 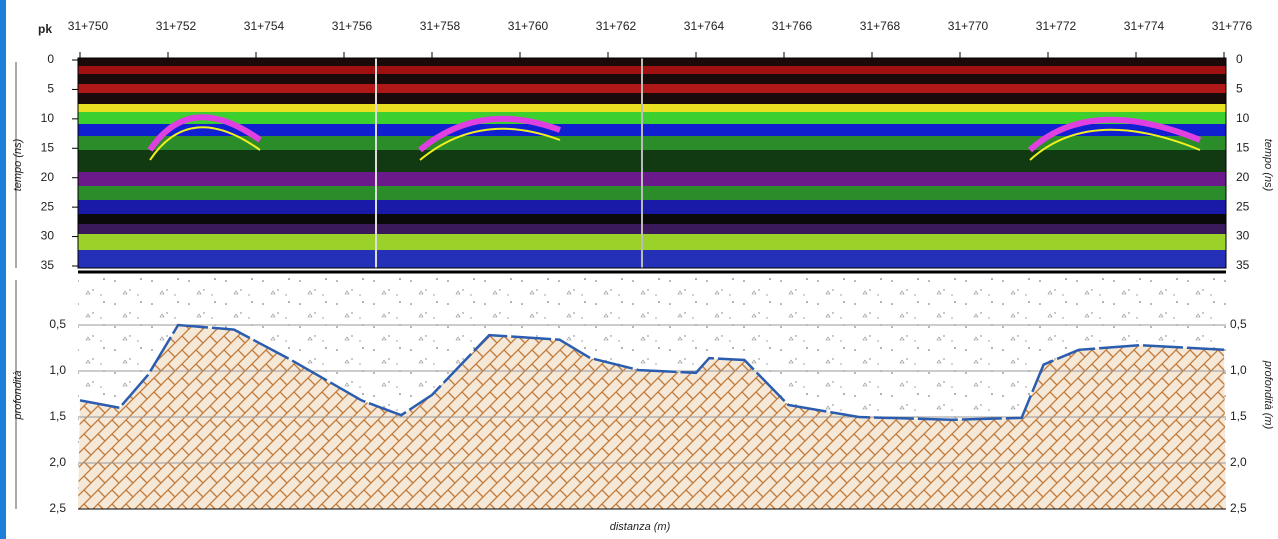 I want to click on pk-tick-label: 31+752, so click(x=176, y=26).